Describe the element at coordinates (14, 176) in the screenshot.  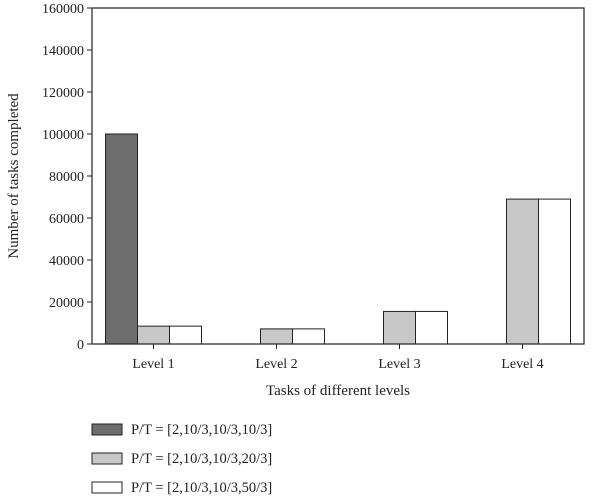
I see `y-axis-title: Number of tasks completed` at that location.